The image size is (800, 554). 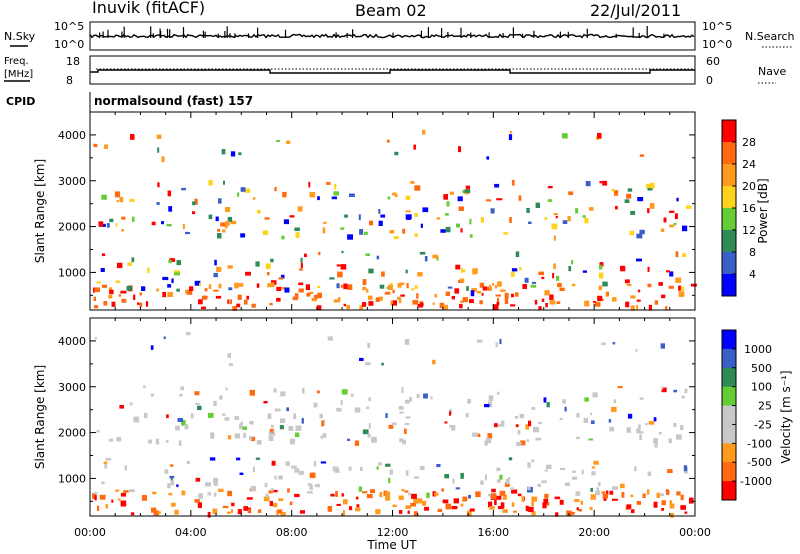 What do you see at coordinates (749, 208) in the screenshot?
I see `colorbar-tick-label: 16` at bounding box center [749, 208].